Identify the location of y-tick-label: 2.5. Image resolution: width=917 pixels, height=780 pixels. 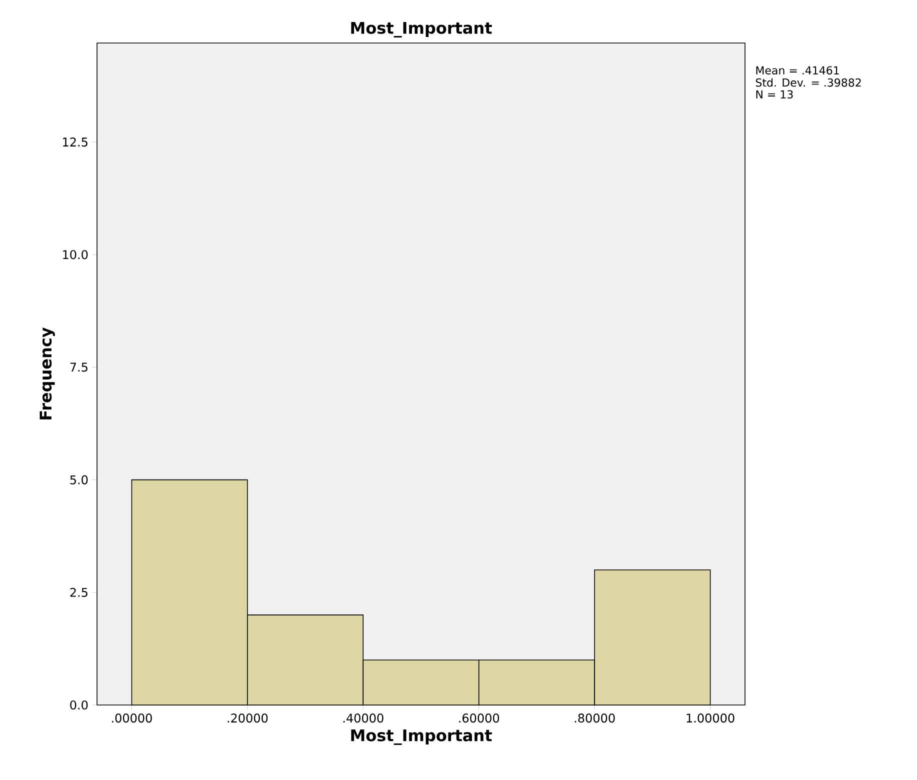
(79, 592).